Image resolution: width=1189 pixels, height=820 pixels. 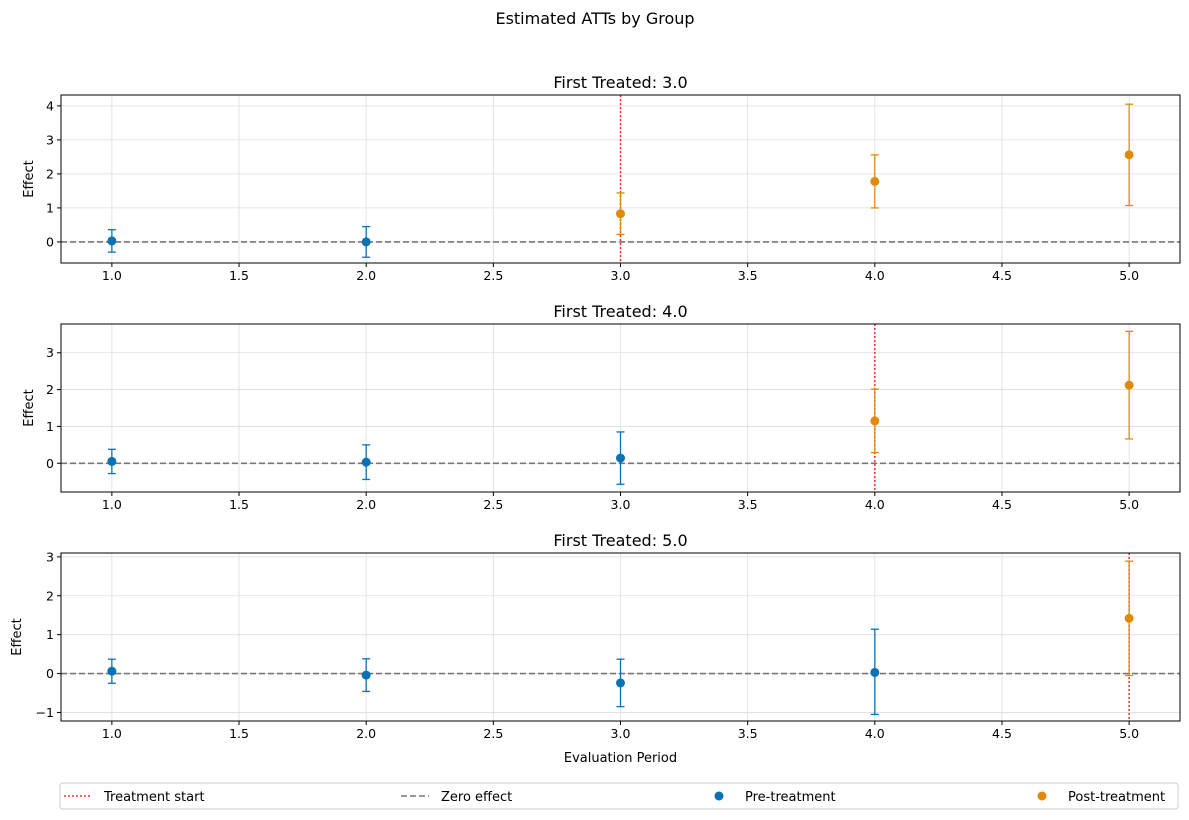 What do you see at coordinates (154, 797) in the screenshot?
I see `legend-label: Treatment start` at bounding box center [154, 797].